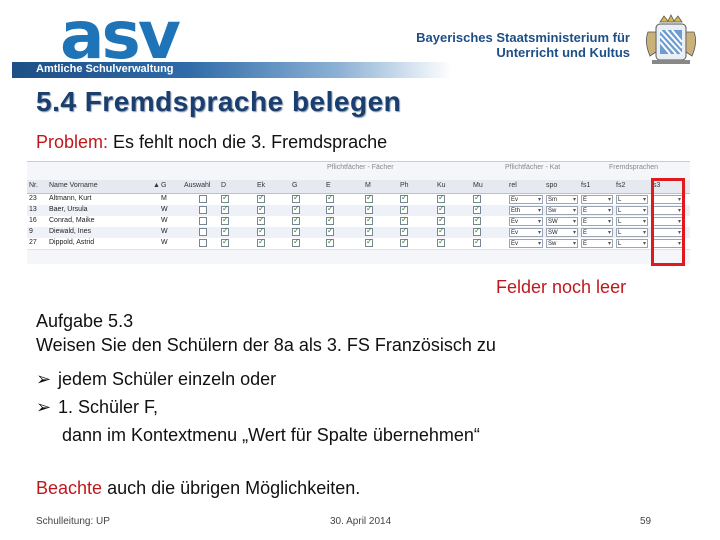 The image size is (720, 540). What do you see at coordinates (478, 185) in the screenshot?
I see `col-header-mu: Mu` at bounding box center [478, 185].